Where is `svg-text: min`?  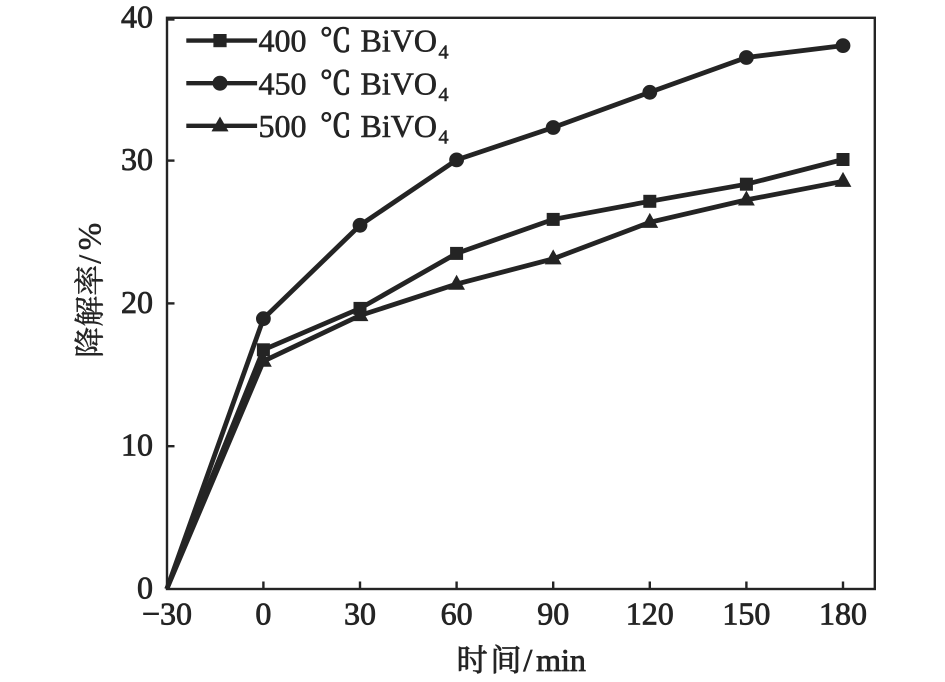 svg-text: min is located at coordinates (561, 660).